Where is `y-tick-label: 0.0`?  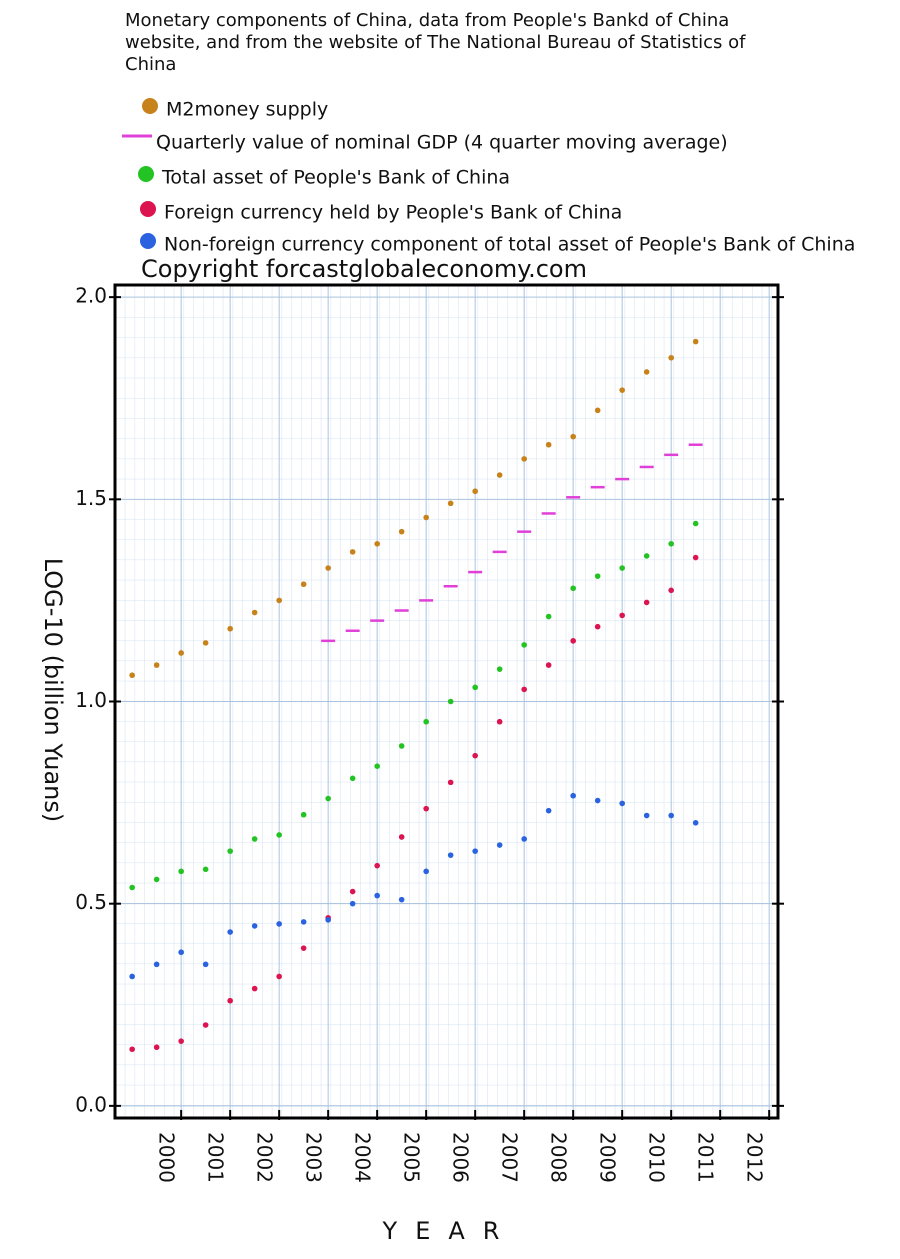
y-tick-label: 0.0 is located at coordinates (91, 1104).